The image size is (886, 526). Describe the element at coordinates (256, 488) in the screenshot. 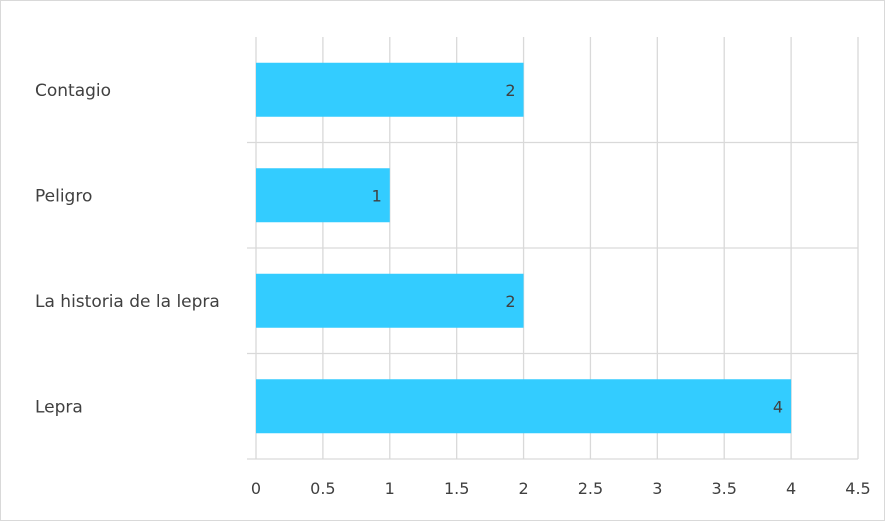

I see `x-tick-label: 0` at that location.